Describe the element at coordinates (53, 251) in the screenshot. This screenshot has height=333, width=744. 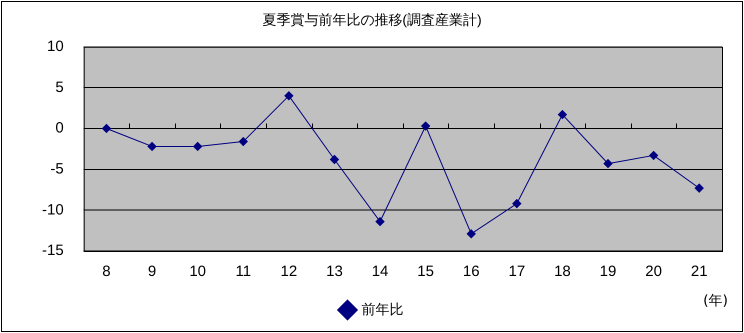
I see `y-tick-label: -15` at that location.